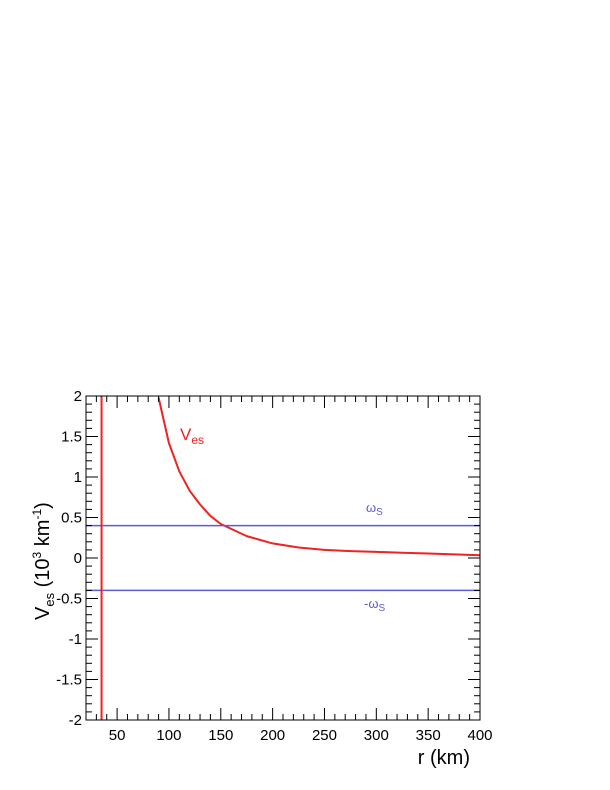 The height and width of the screenshot is (790, 610). What do you see at coordinates (117, 735) in the screenshot?
I see `x-tick-label: 50` at bounding box center [117, 735].